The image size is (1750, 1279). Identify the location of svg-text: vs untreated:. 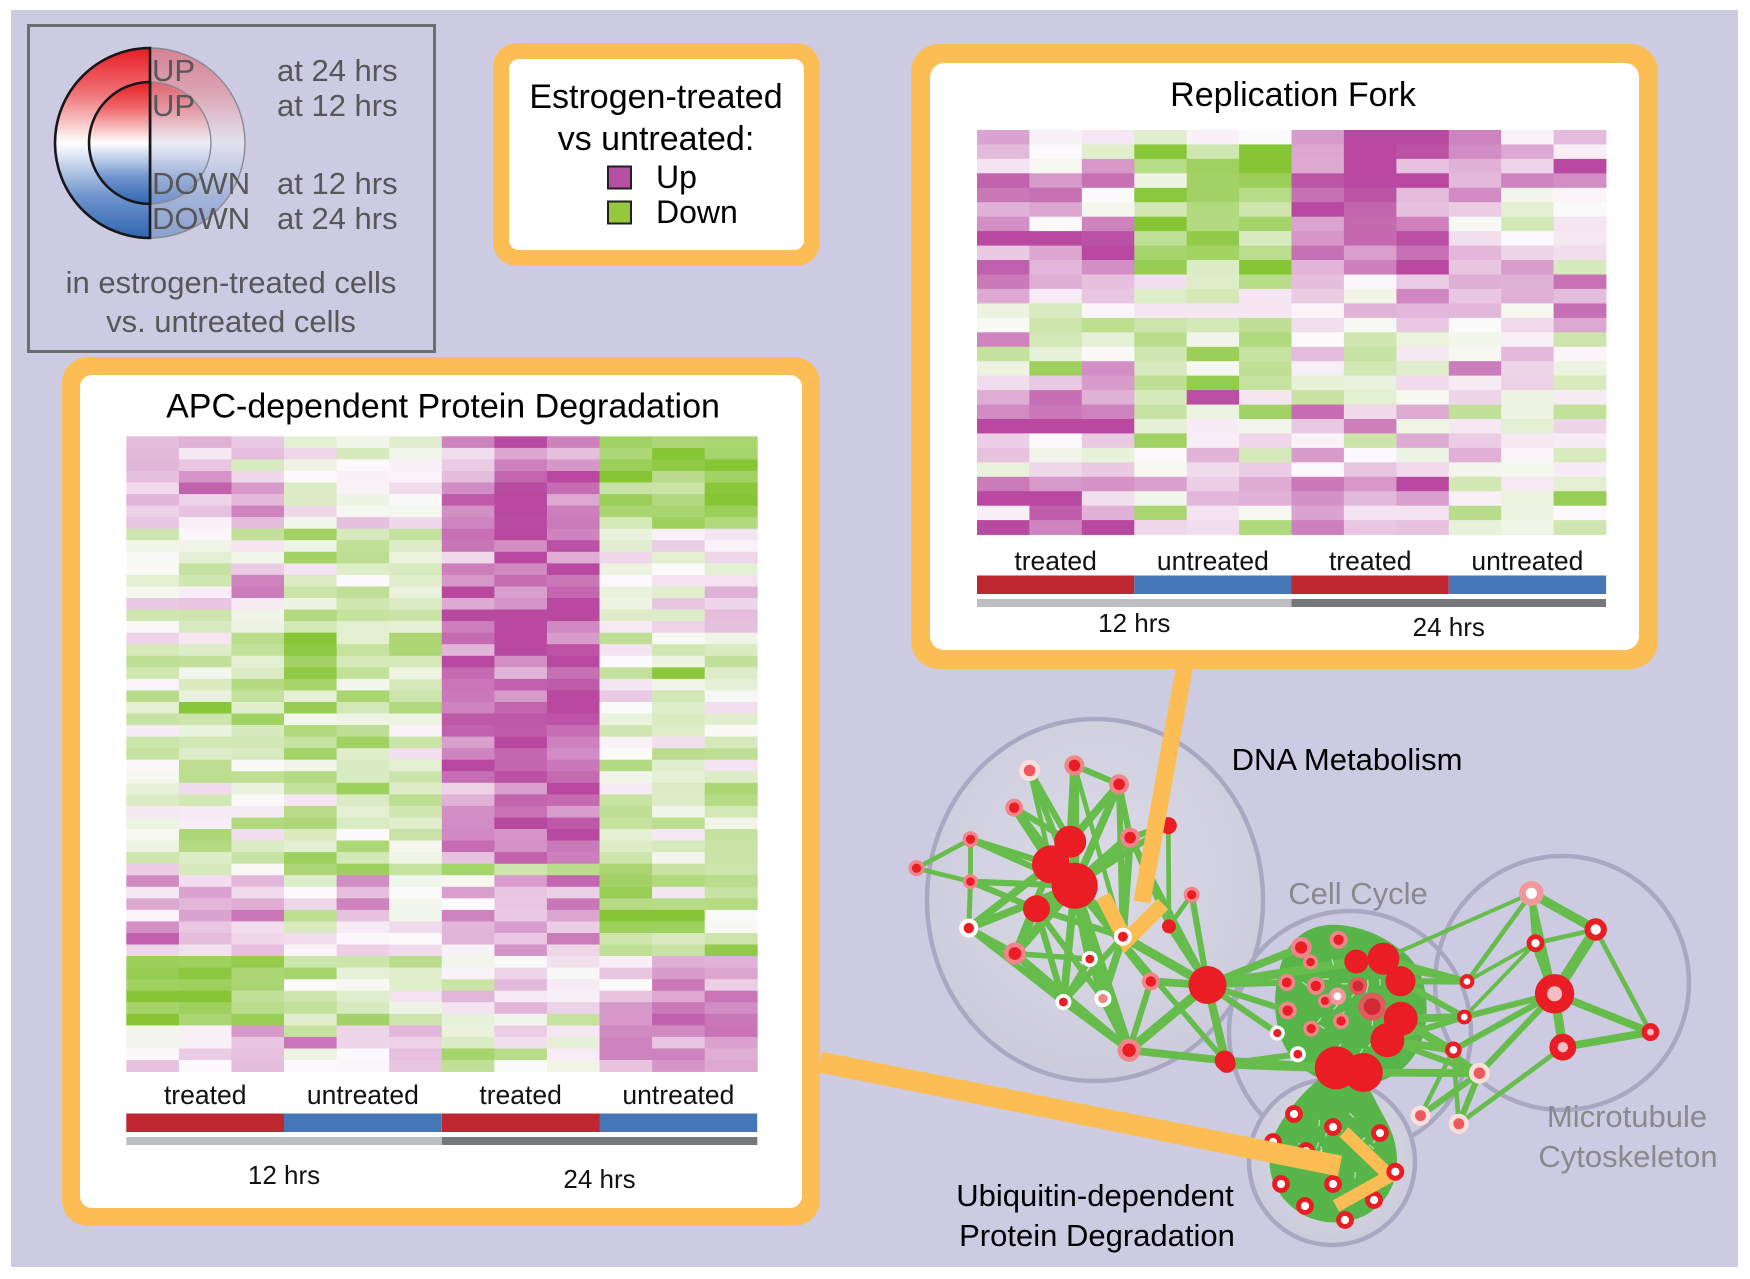
(656, 139).